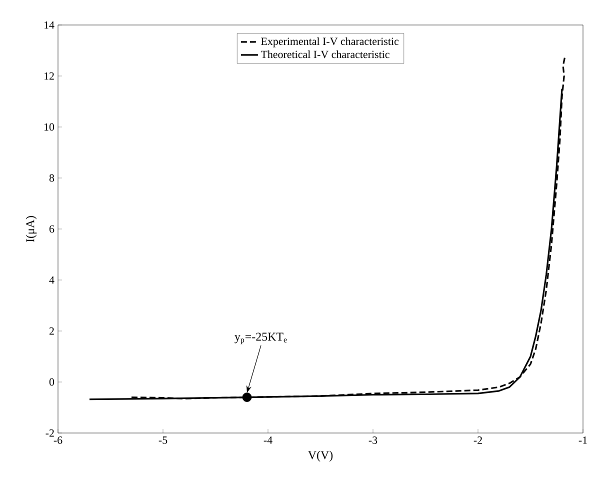  Describe the element at coordinates (268, 440) in the screenshot. I see `x-tick-label: -4` at that location.